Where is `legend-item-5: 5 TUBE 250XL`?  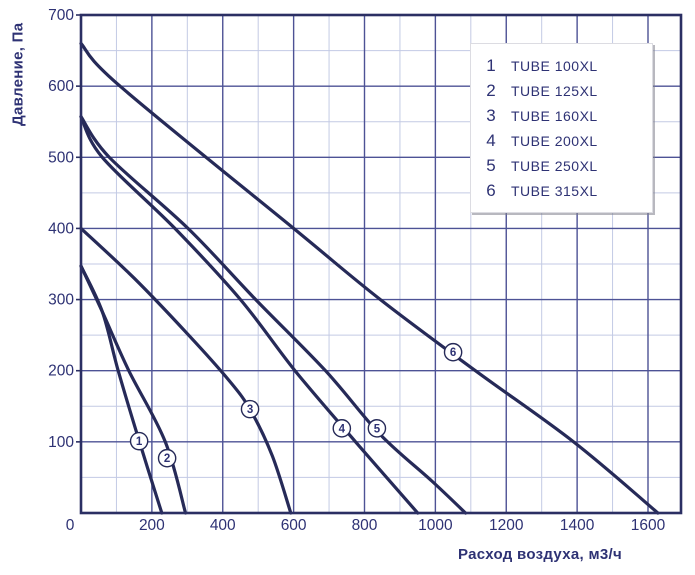 legend-item-5: 5 TUBE 250XL is located at coordinates (561, 165).